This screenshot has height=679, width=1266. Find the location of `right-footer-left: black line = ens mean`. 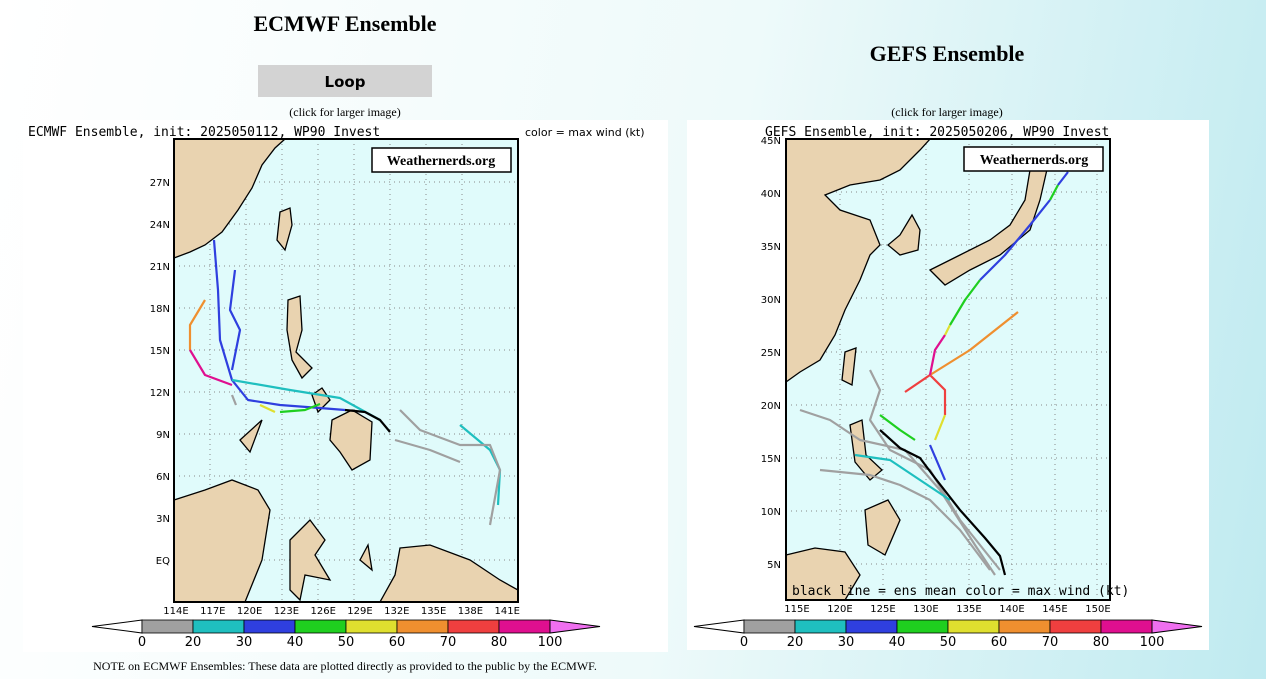

right-footer-left: black line = ens mean is located at coordinates (874, 591).